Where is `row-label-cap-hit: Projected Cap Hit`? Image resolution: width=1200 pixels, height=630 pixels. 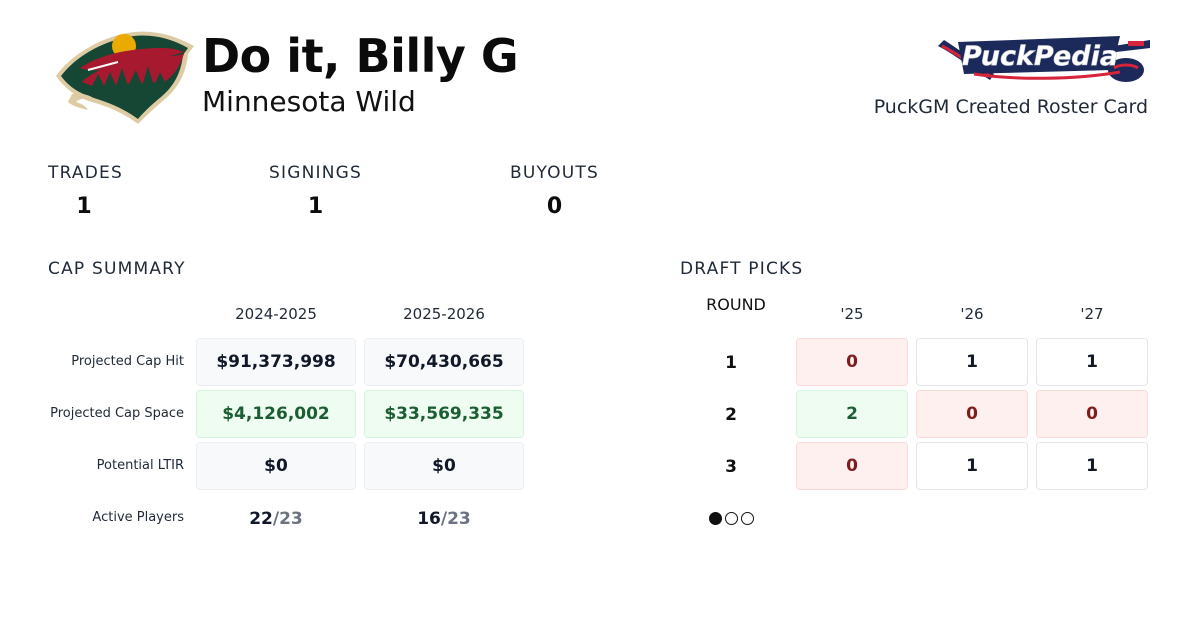
row-label-cap-hit: Projected Cap Hit is located at coordinates (127, 361).